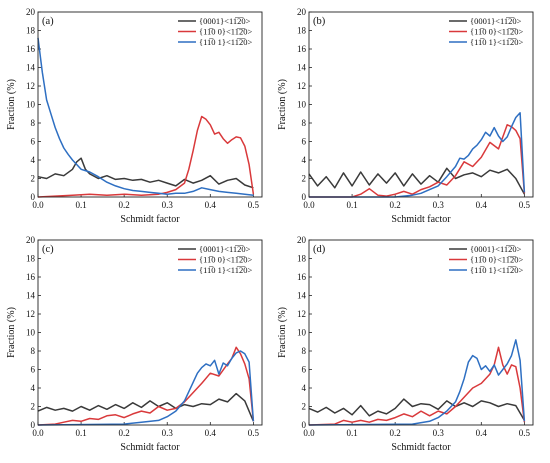 The width and height of the screenshot is (550, 463). What do you see at coordinates (48, 249) in the screenshot?
I see `panel-label: (c)` at bounding box center [48, 249].